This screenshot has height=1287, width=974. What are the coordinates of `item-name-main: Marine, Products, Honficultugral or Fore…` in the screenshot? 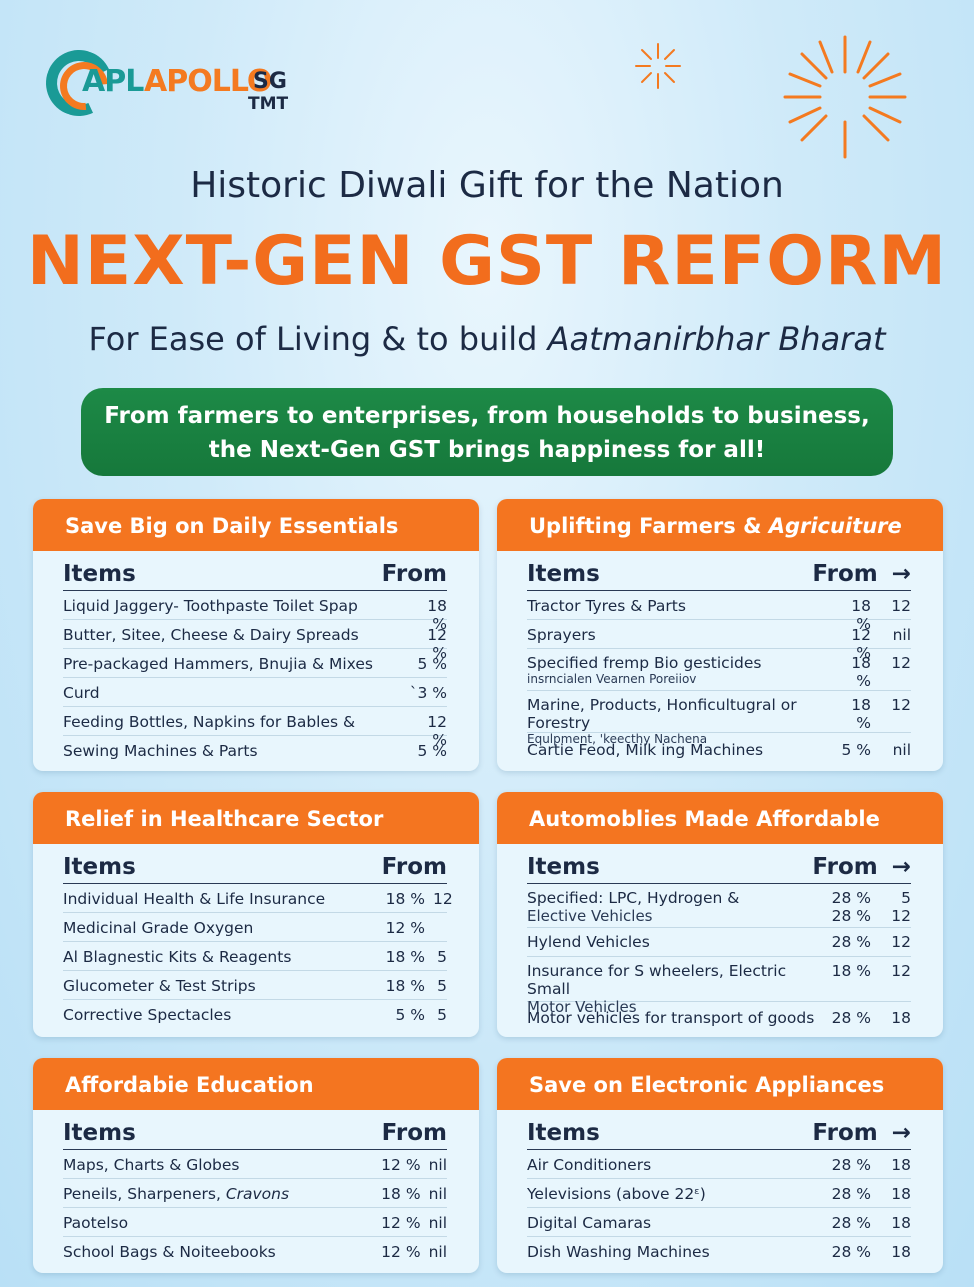 It's located at (662, 714).